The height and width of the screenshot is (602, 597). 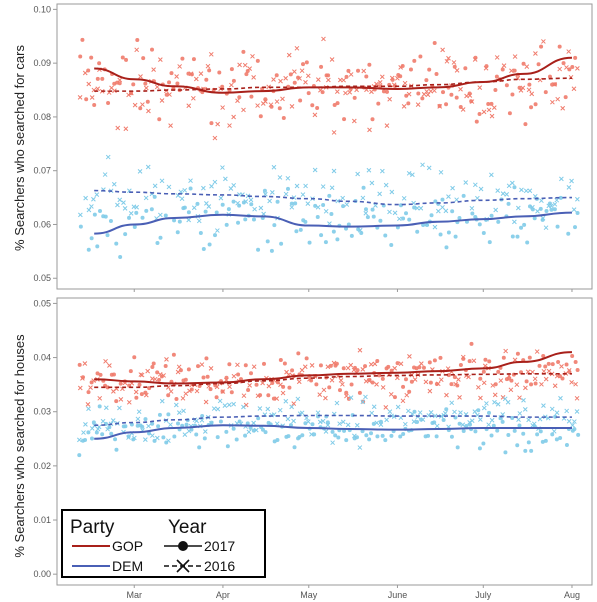 I want to click on cars-y-tick-label: 0.05, so click(x=42, y=278).